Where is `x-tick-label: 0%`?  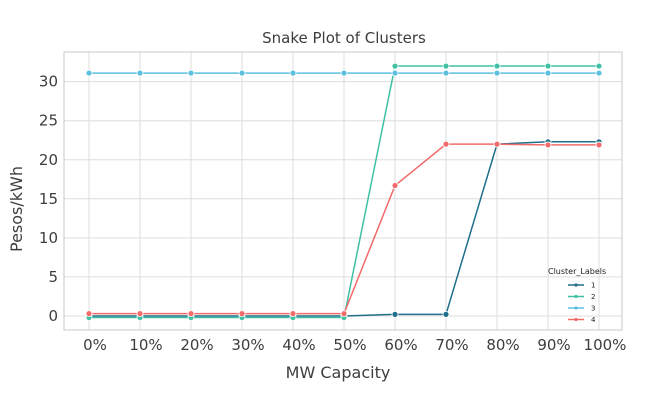
x-tick-label: 0% is located at coordinates (95, 345).